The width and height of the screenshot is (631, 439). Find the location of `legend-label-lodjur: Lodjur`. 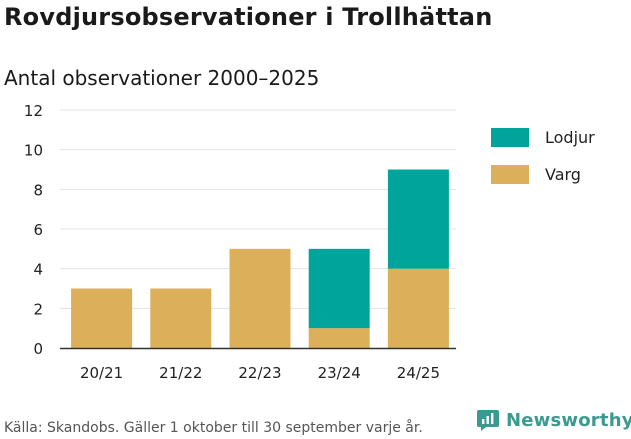

legend-label-lodjur: Lodjur is located at coordinates (570, 137).